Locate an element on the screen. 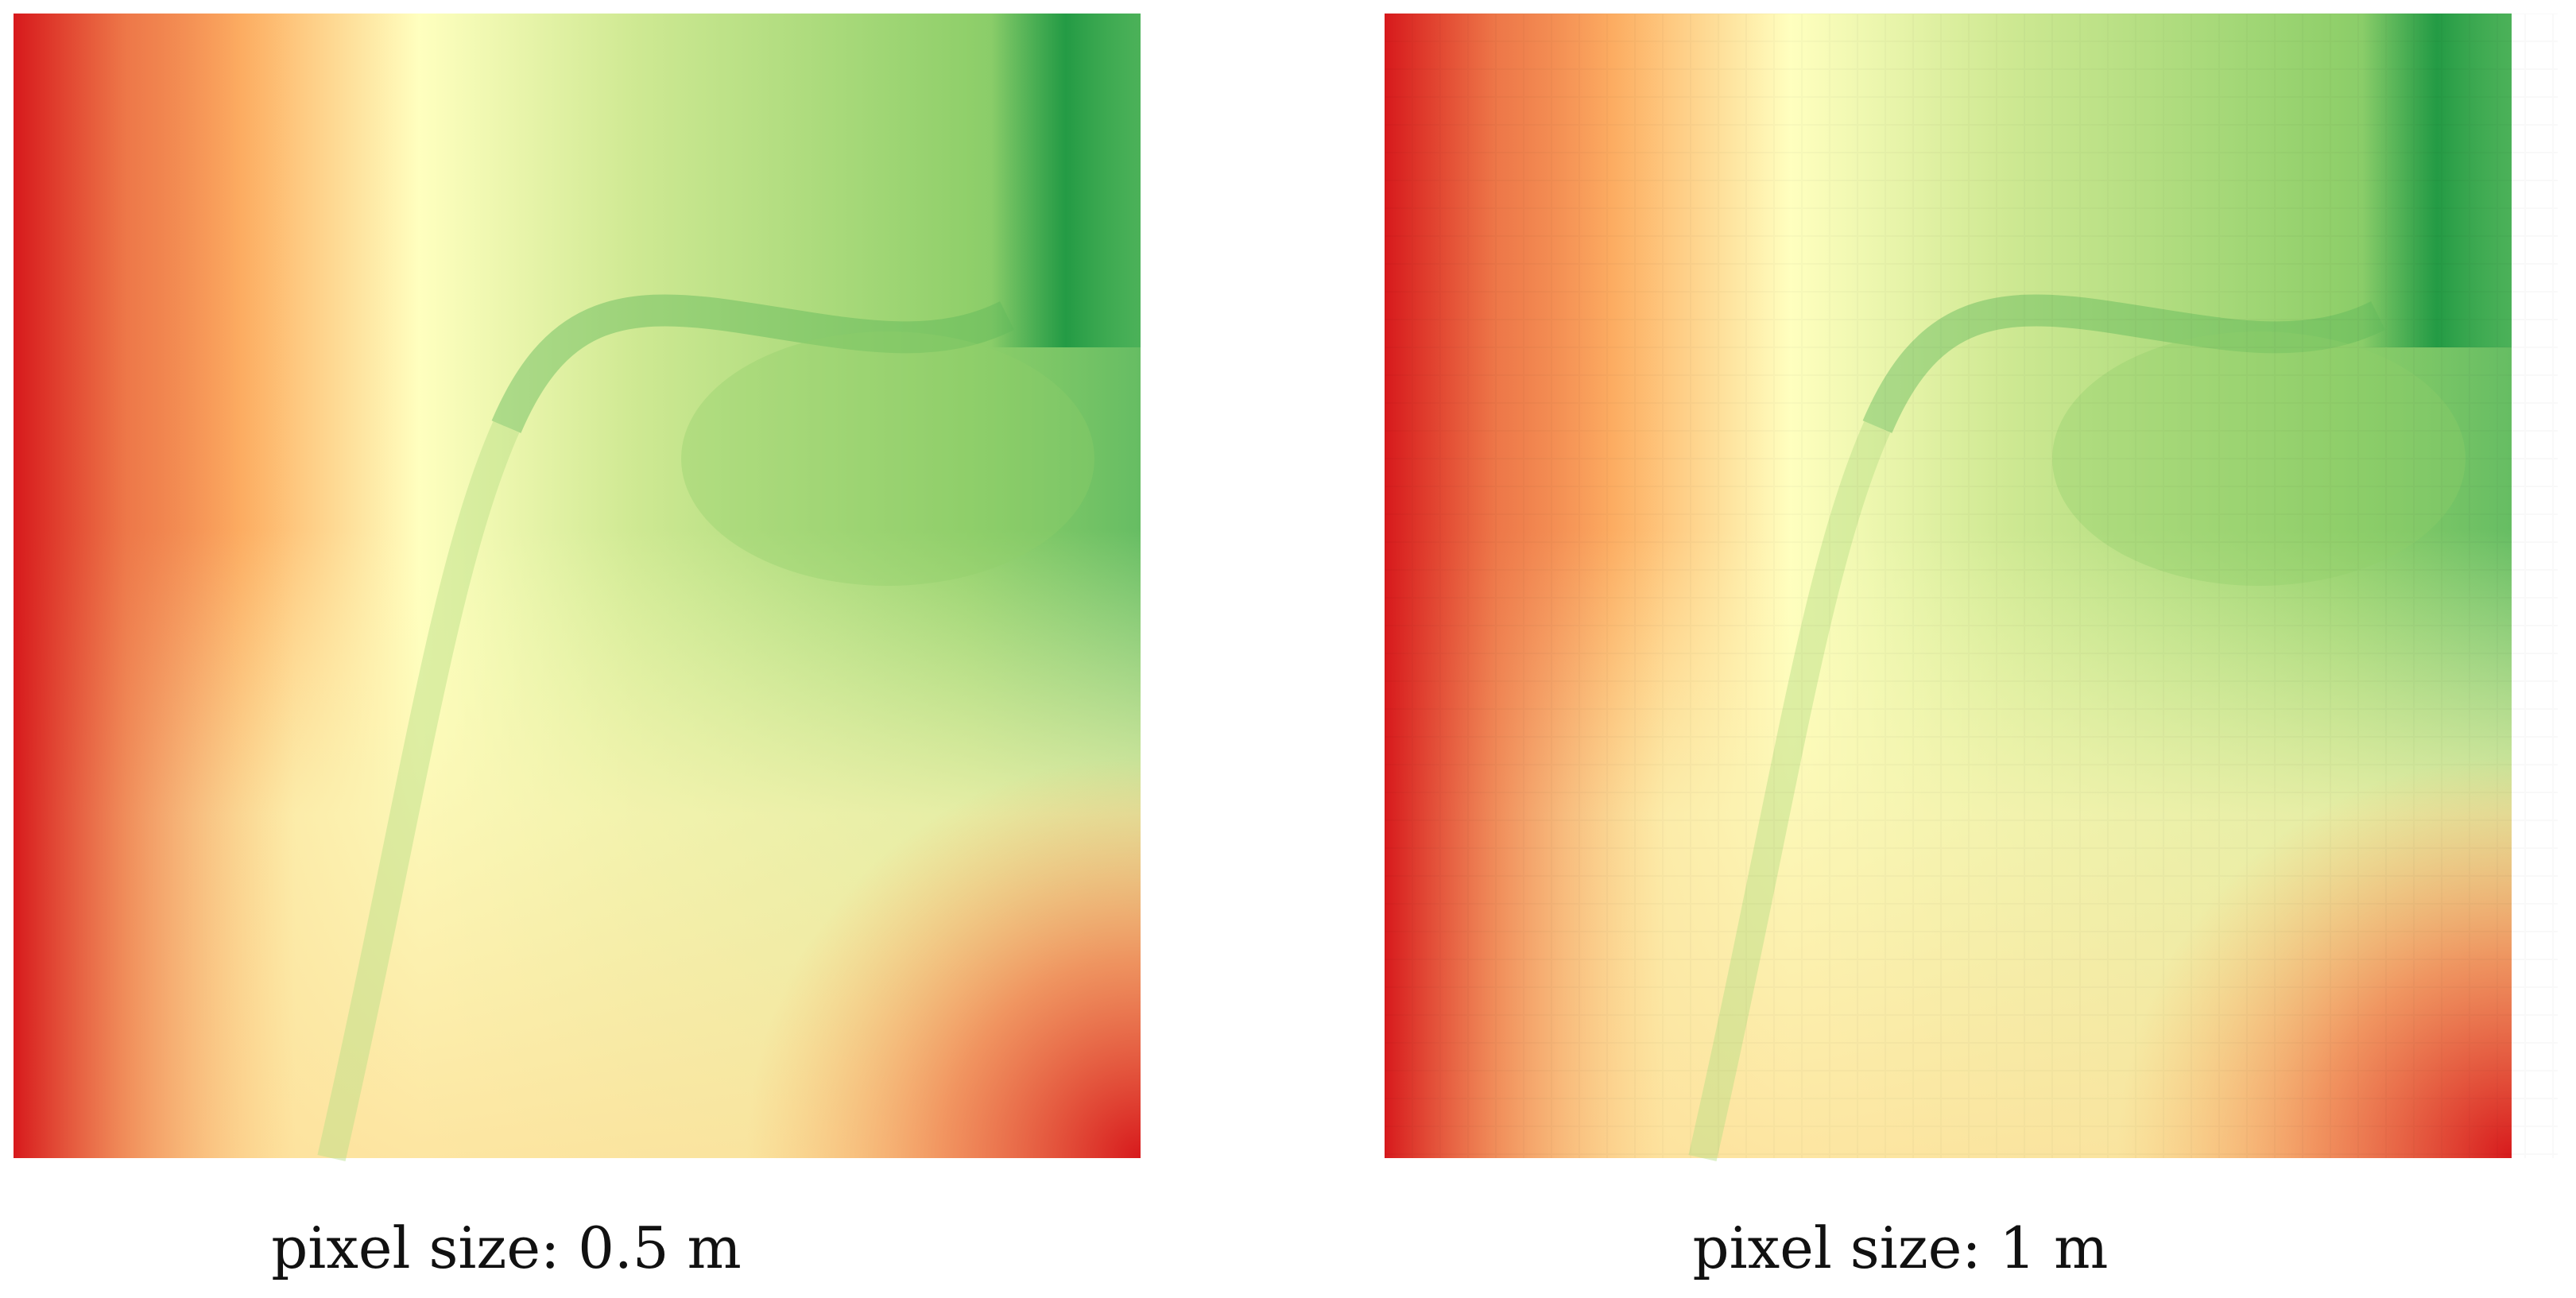 The width and height of the screenshot is (2576, 1298). caption: pixel size: 1 m is located at coordinates (1901, 1248).